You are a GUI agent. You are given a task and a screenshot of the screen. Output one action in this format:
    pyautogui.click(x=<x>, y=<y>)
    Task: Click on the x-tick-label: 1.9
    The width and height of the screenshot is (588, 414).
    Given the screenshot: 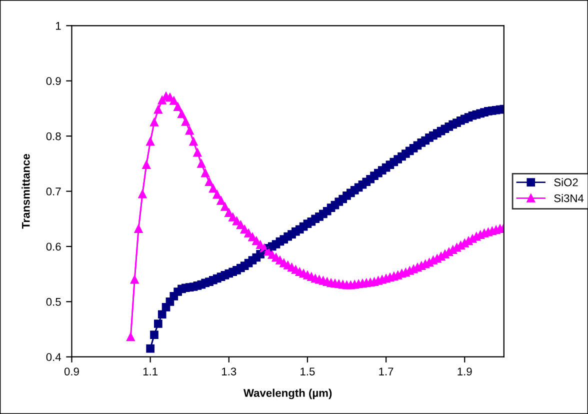 What is the action you would take?
    pyautogui.click(x=465, y=372)
    